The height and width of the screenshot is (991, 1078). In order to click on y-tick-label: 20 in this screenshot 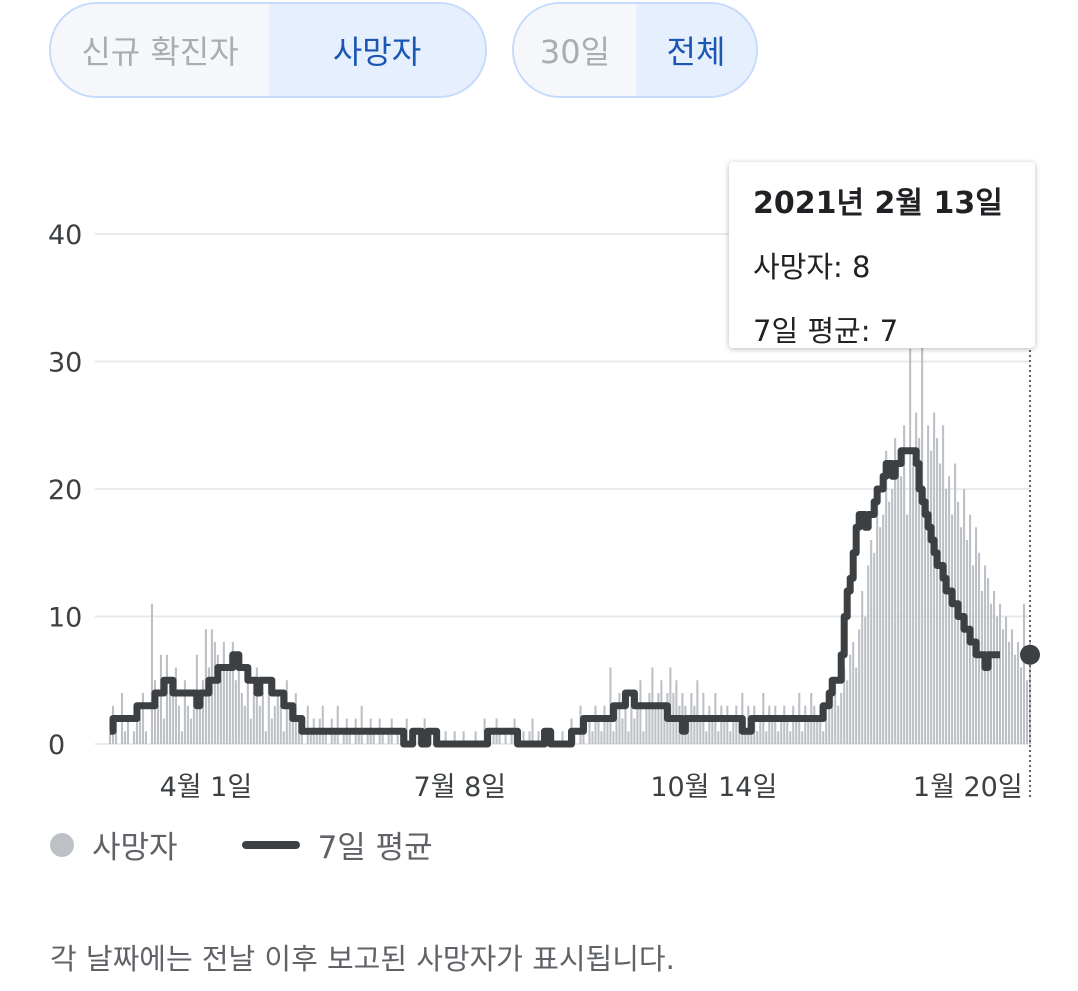, I will do `click(65, 490)`.